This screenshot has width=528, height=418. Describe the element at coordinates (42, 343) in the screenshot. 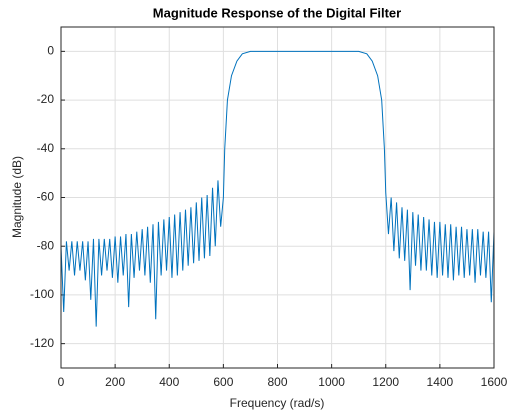

I see `y-tick-label: -120` at that location.